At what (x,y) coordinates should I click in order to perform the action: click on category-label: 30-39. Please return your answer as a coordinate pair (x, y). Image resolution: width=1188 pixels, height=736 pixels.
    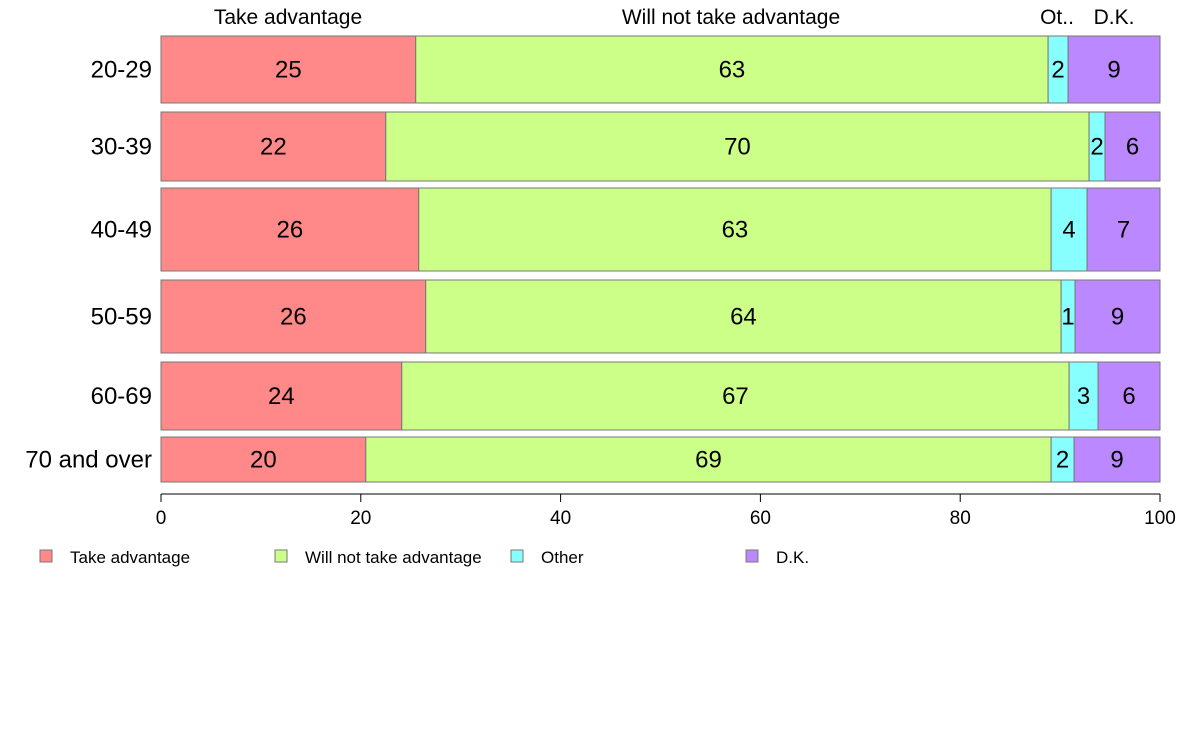
    Looking at the image, I should click on (121, 147).